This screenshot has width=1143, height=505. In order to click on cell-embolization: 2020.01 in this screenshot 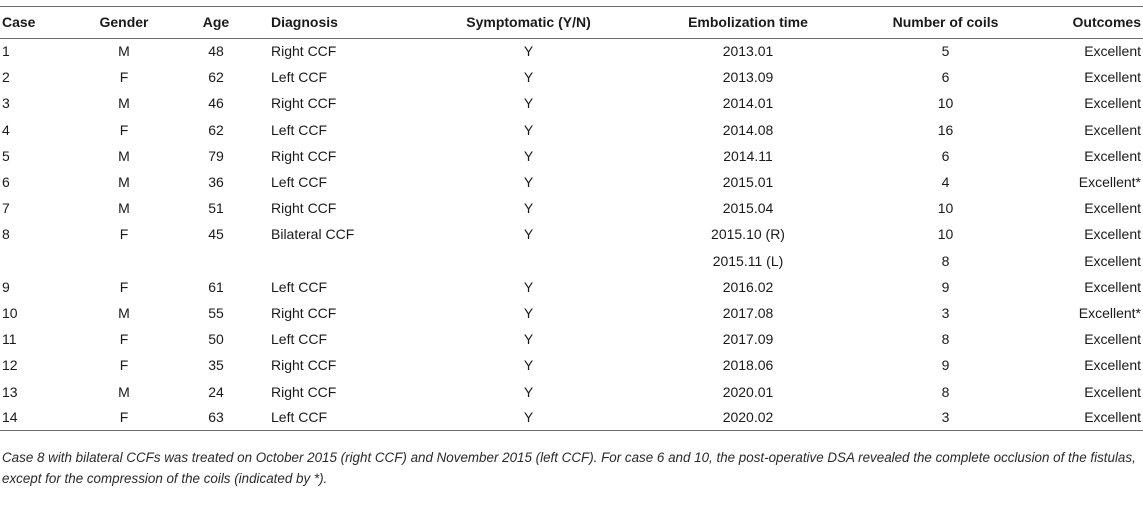, I will do `click(748, 391)`.